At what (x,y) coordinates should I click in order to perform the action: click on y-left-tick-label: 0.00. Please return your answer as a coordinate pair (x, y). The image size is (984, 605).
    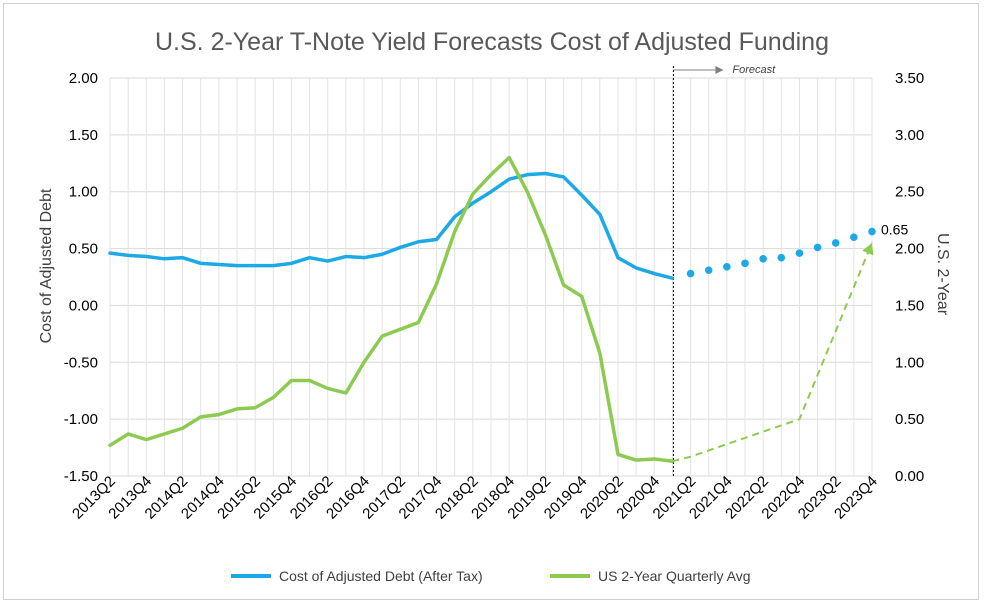
    Looking at the image, I should click on (83, 305).